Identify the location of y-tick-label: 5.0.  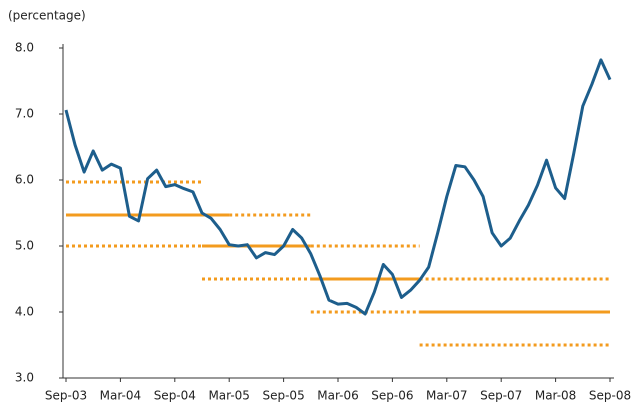
(24, 246).